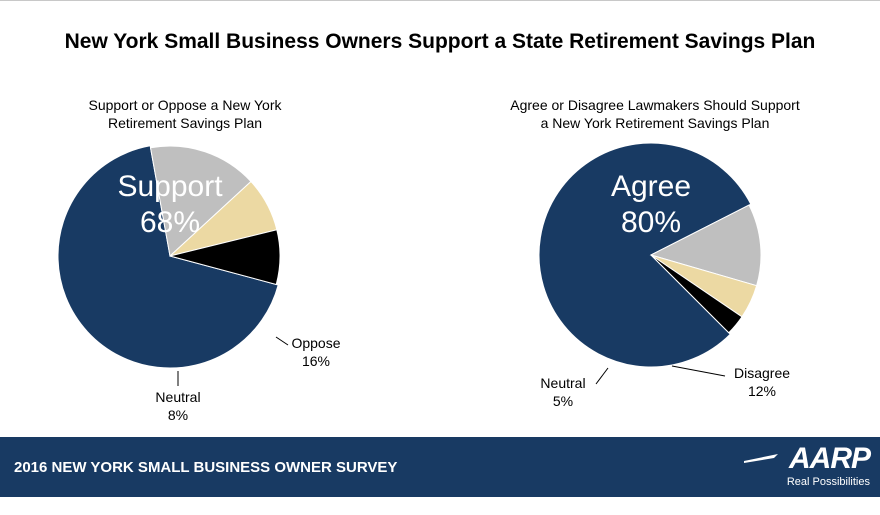  I want to click on top-rule, so click(440, 0).